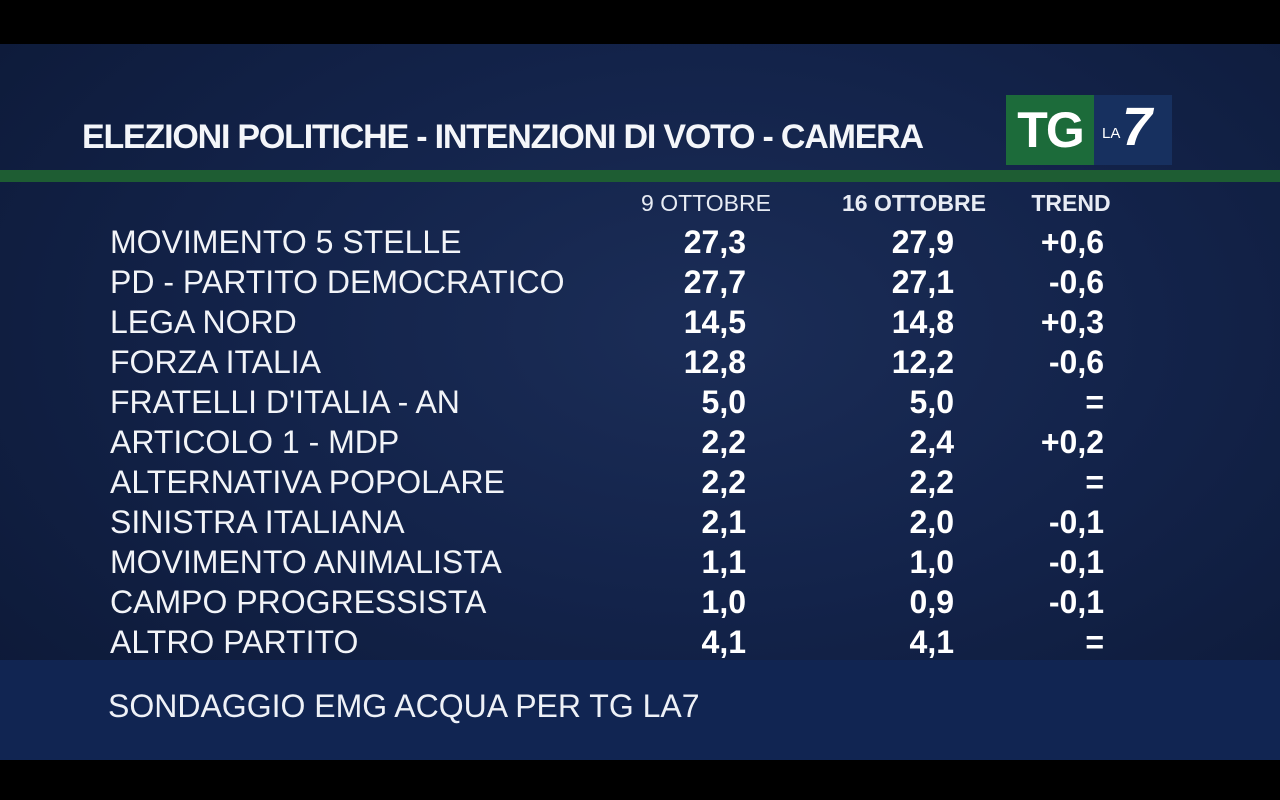 The height and width of the screenshot is (800, 1280). What do you see at coordinates (203, 322) in the screenshot?
I see `party-name: LEGA NORD` at bounding box center [203, 322].